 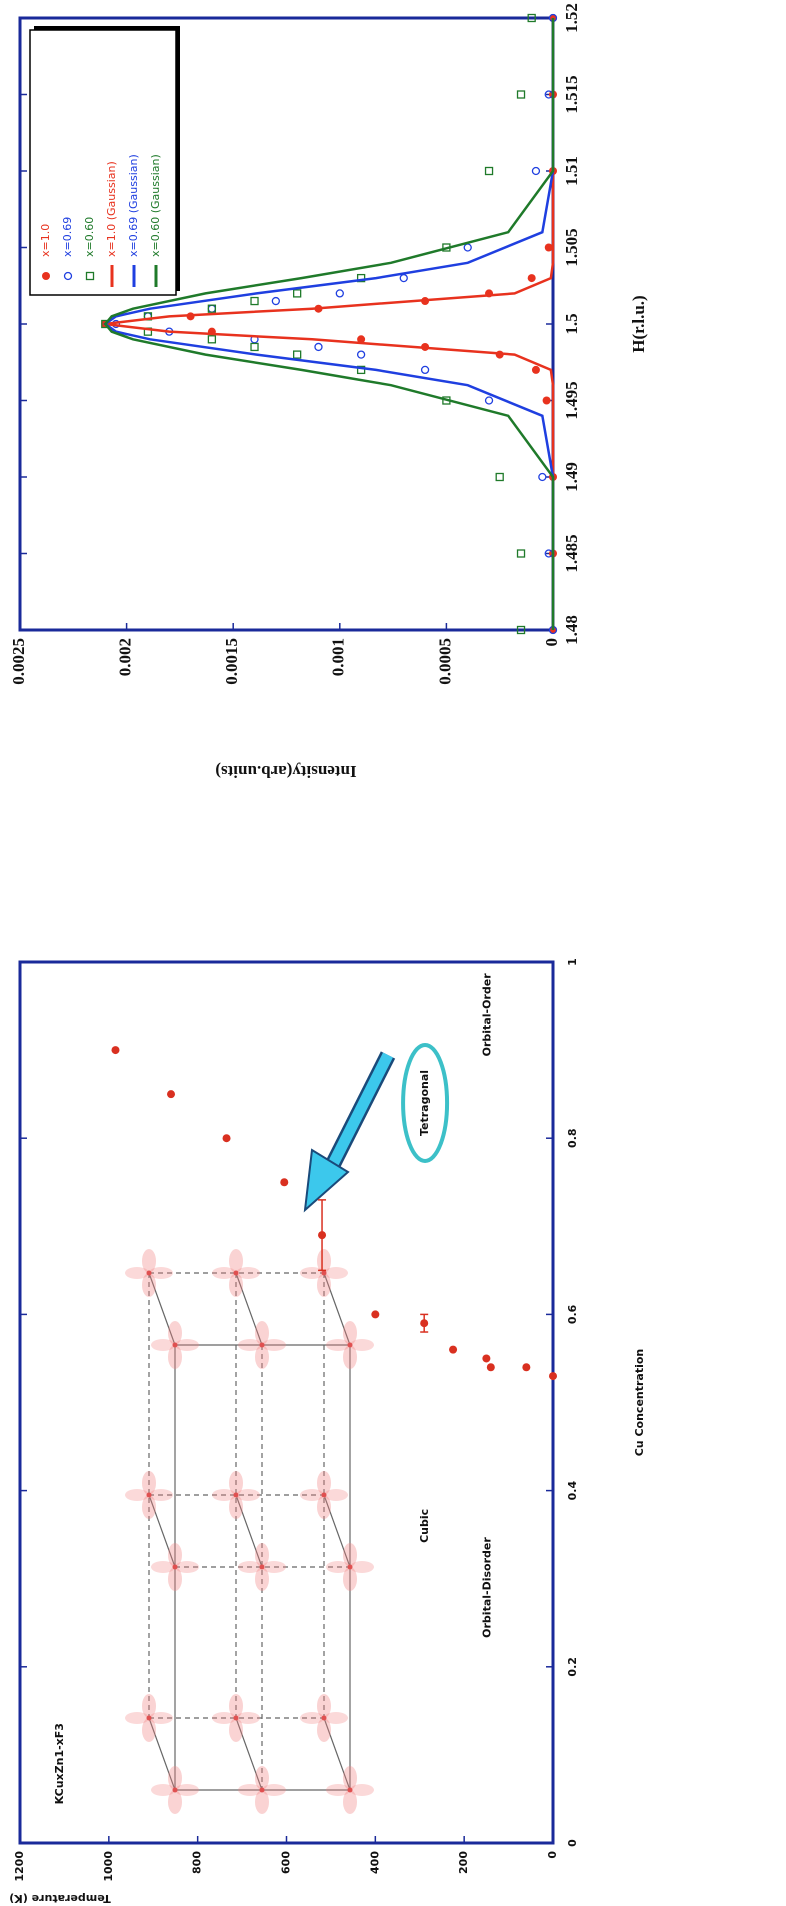 I want to click on legend-label: x=0.69, so click(x=67, y=237).